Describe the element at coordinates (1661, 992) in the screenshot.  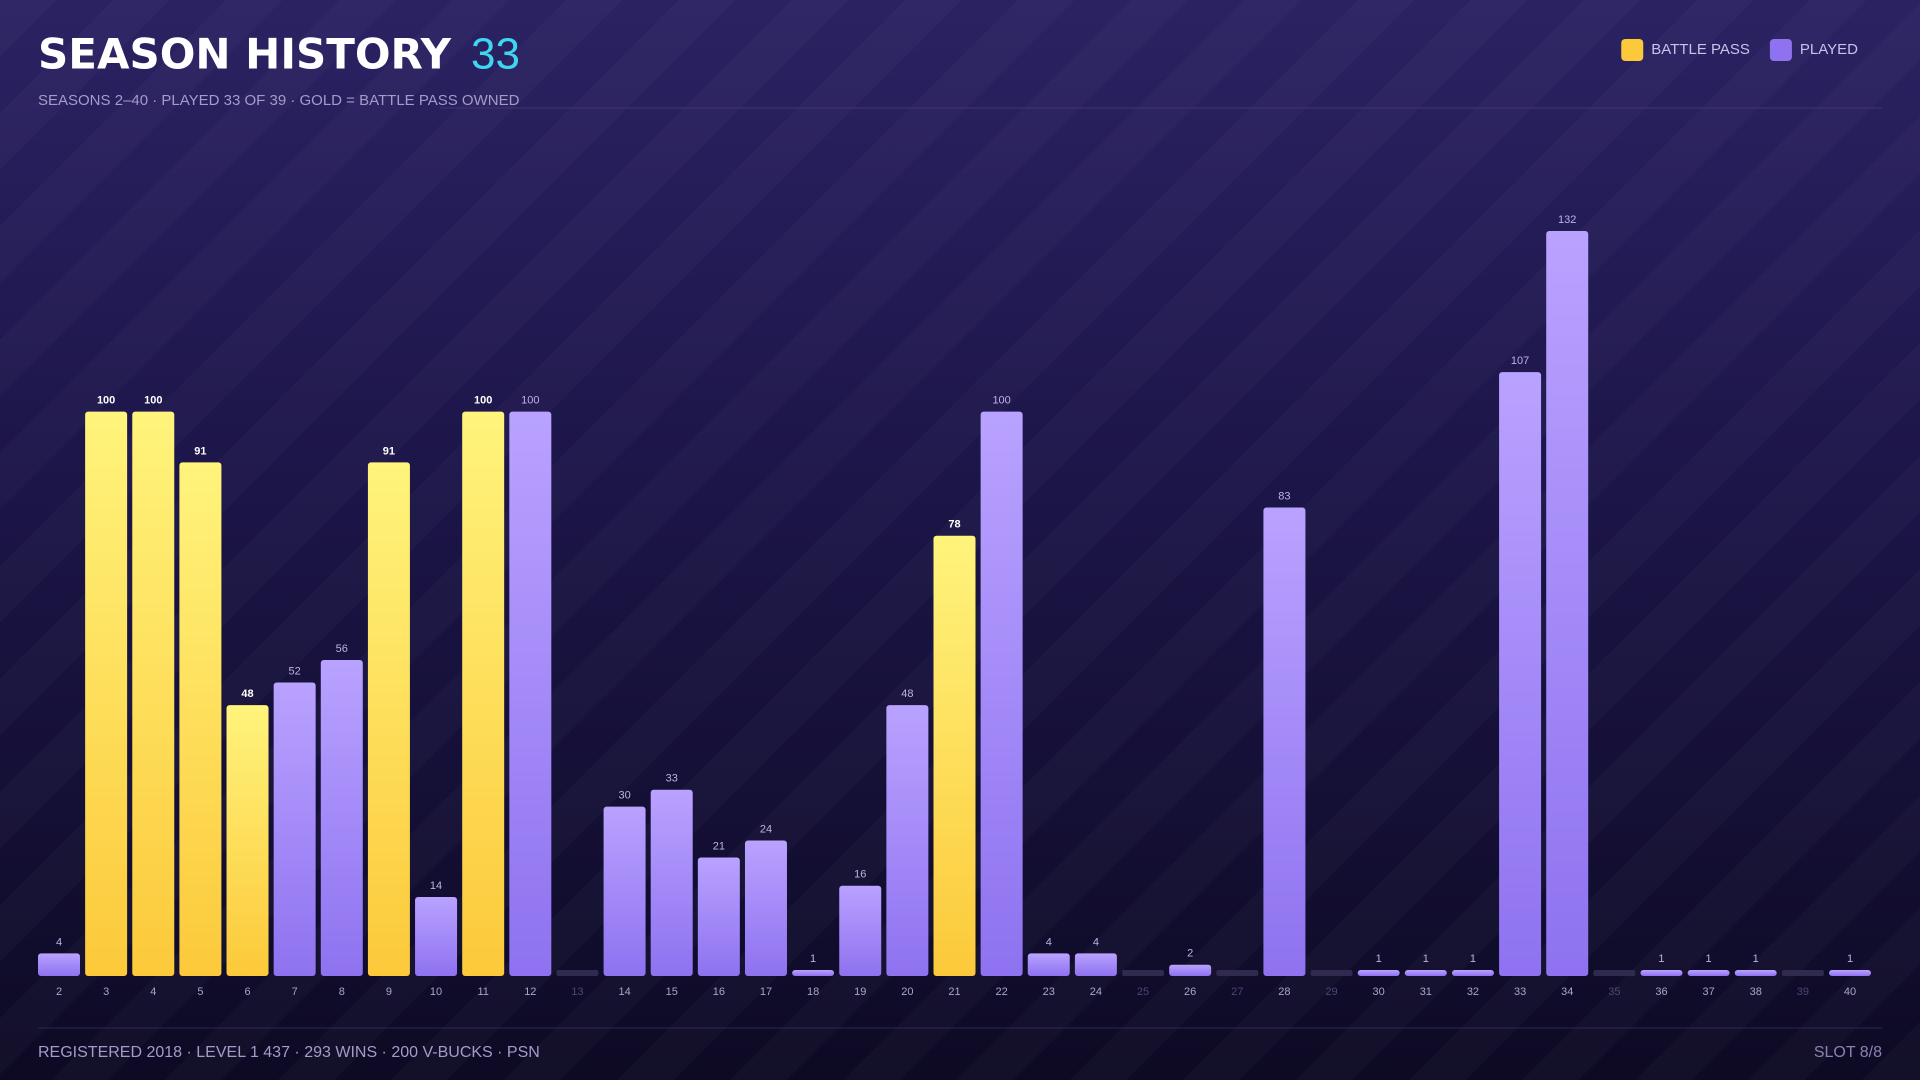
I see `x-tick-label: 36` at that location.